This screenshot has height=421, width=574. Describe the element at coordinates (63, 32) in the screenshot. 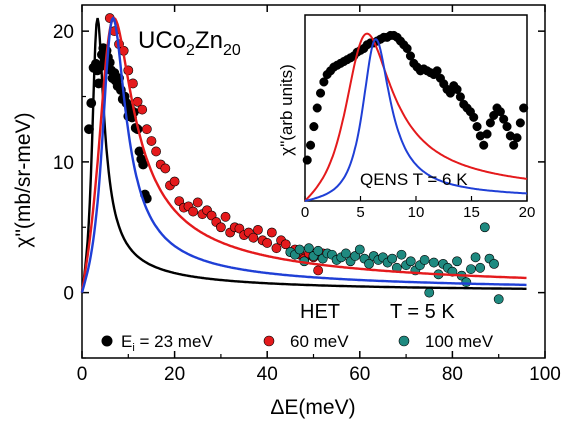

I see `y-tick-label: 20` at that location.